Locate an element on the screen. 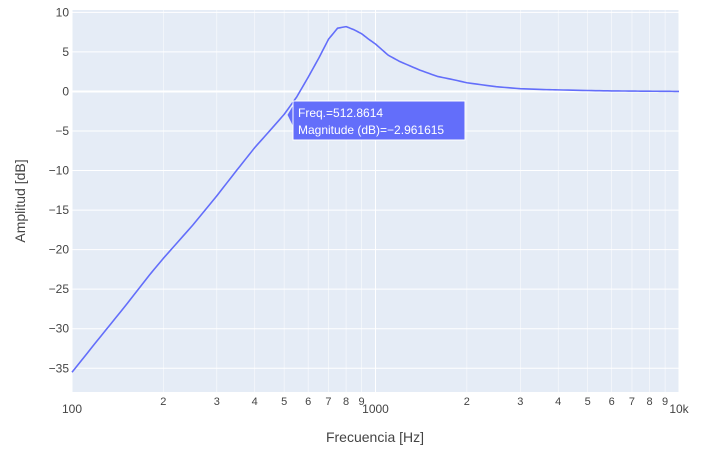 The image size is (711, 457). y-tick-label: −35 is located at coordinates (59, 368).